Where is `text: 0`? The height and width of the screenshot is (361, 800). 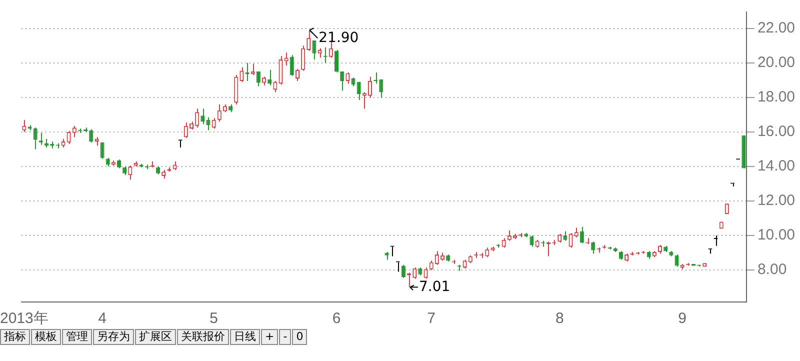
text: 0 is located at coordinates (300, 337).